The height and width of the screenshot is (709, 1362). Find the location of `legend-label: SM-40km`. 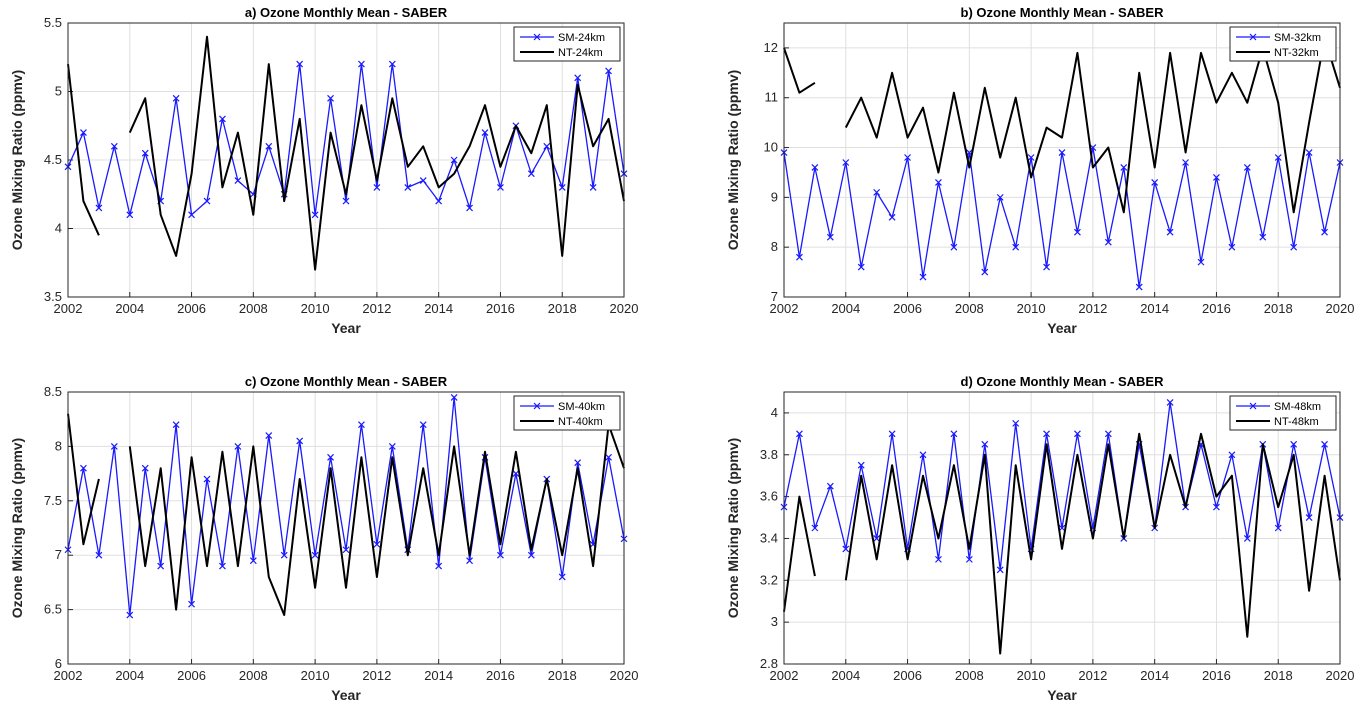

legend-label: SM-40km is located at coordinates (581, 407).